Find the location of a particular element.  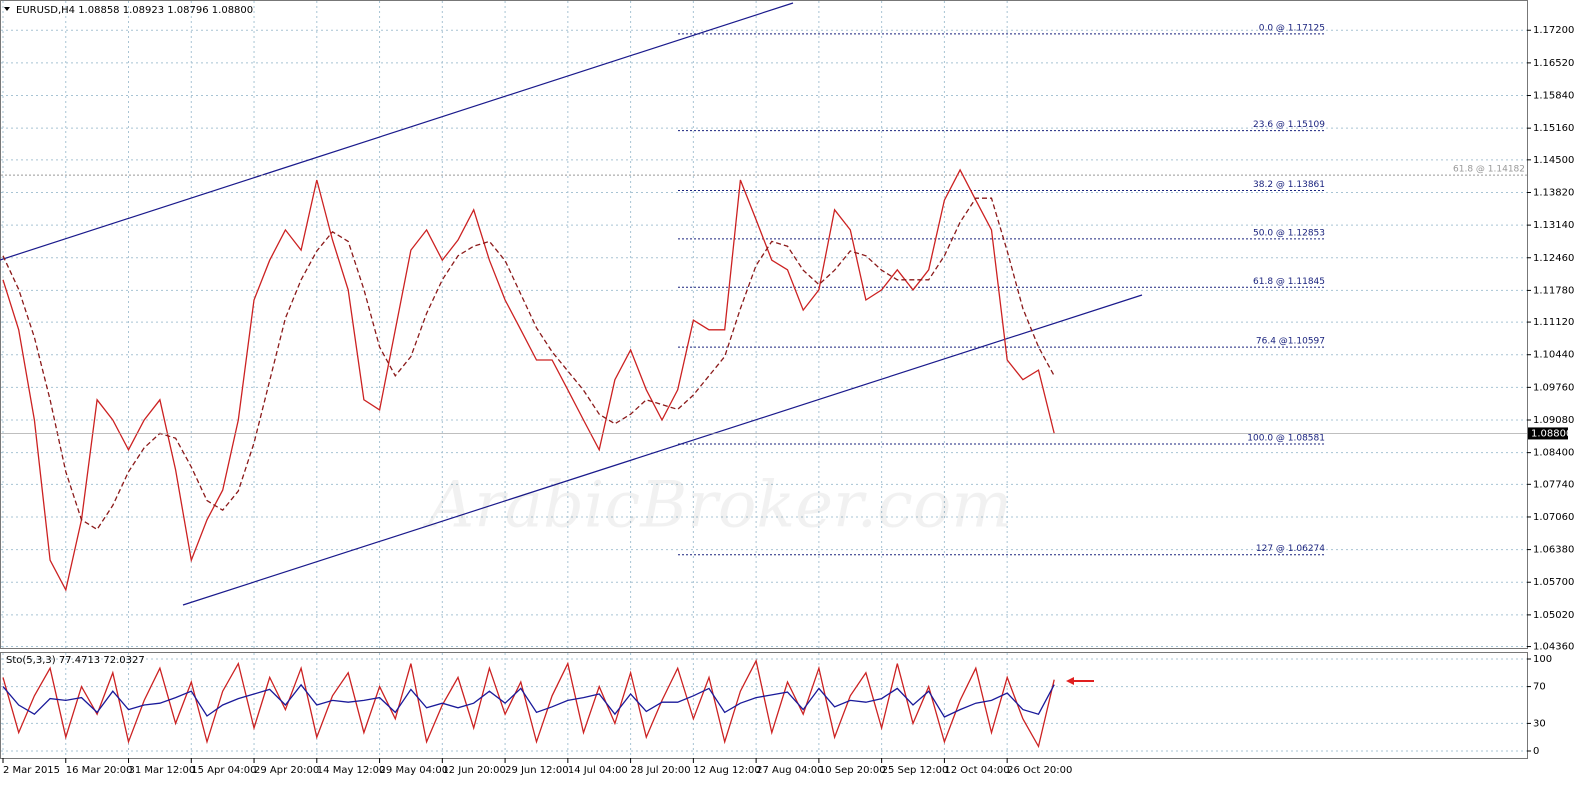

x-tick-label: 16 Mar 20:00 is located at coordinates (99, 770).